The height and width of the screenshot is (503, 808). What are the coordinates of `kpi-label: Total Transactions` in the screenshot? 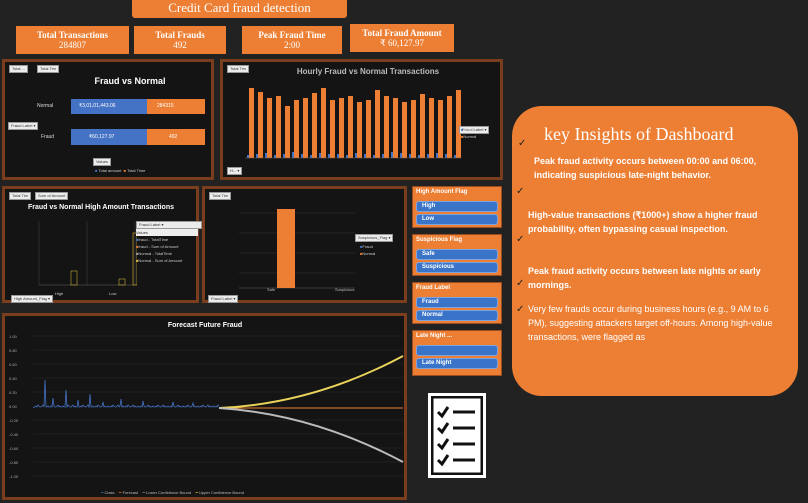 It's located at (72, 35).